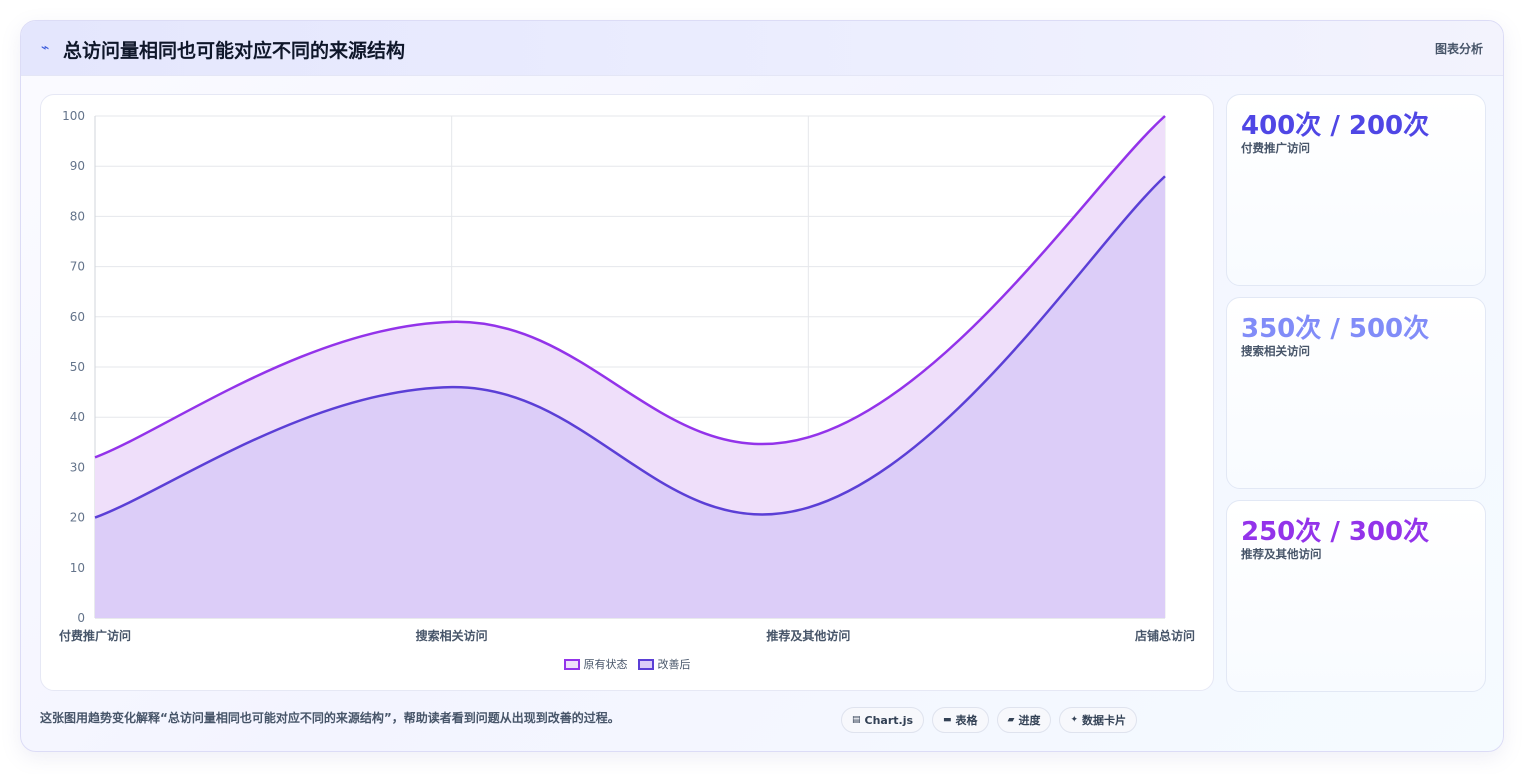  I want to click on y-tick-label: 70, so click(77, 267).